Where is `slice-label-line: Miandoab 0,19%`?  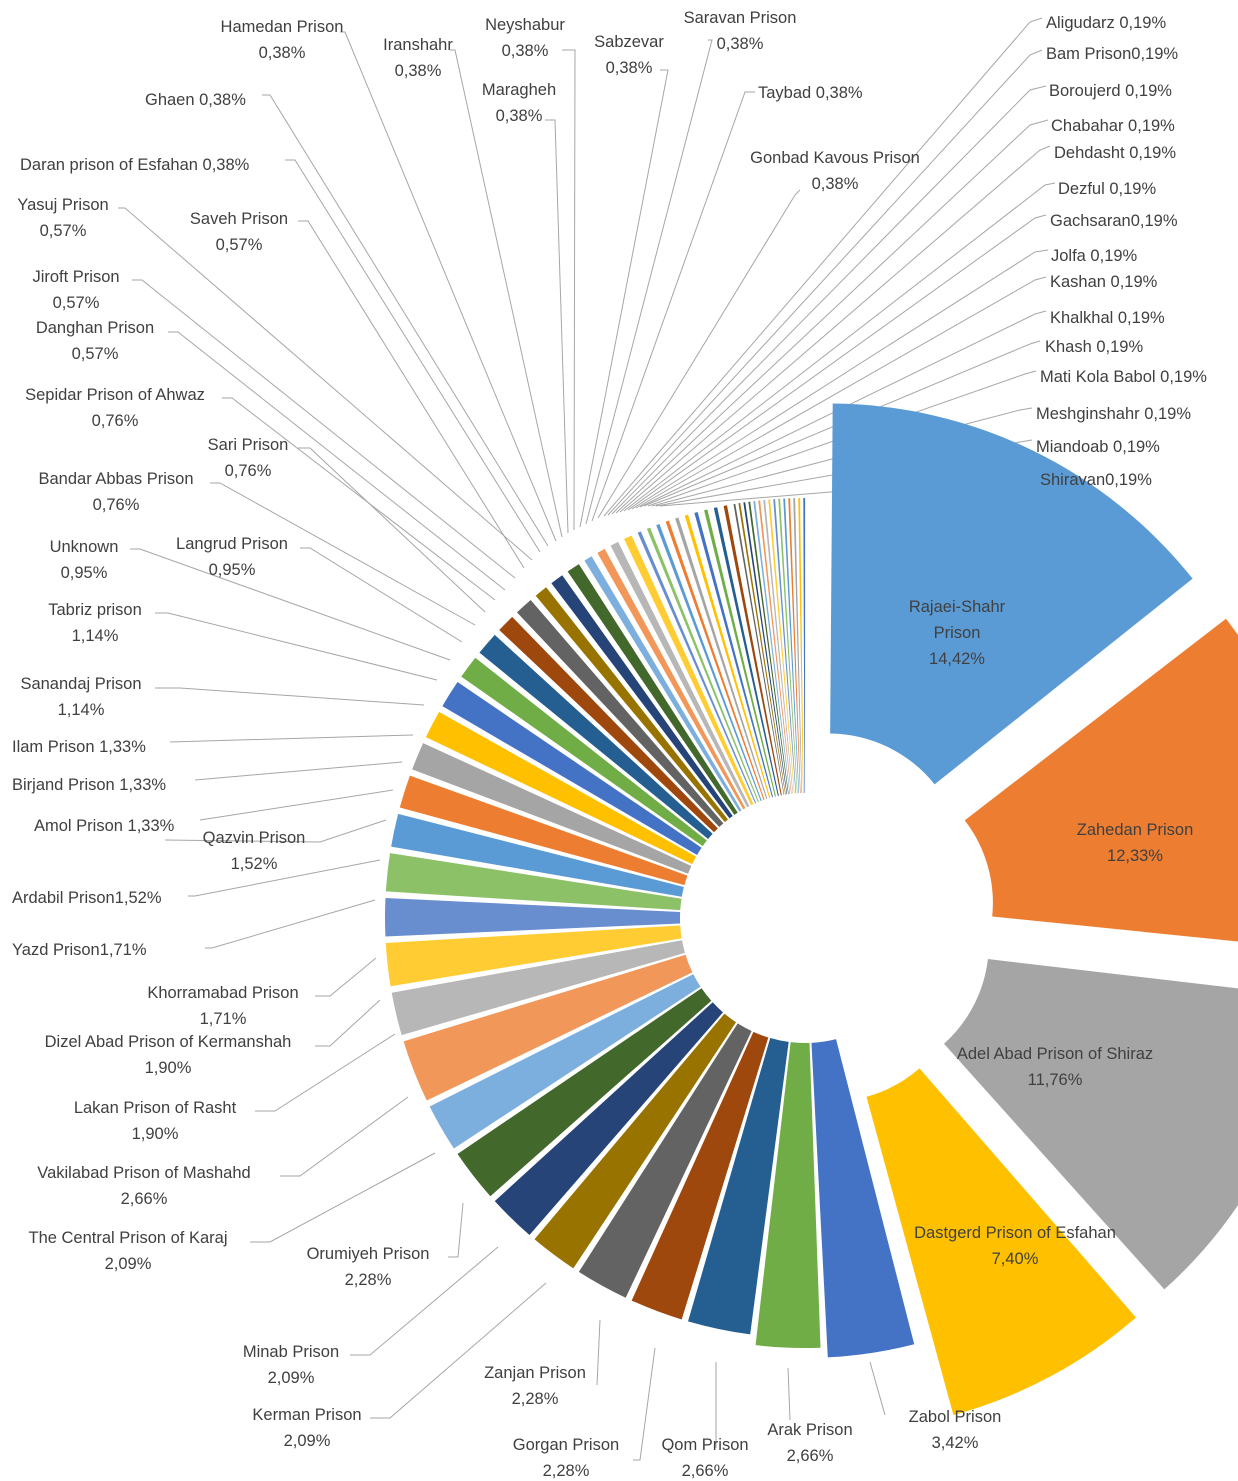 slice-label-line: Miandoab 0,19% is located at coordinates (1098, 447).